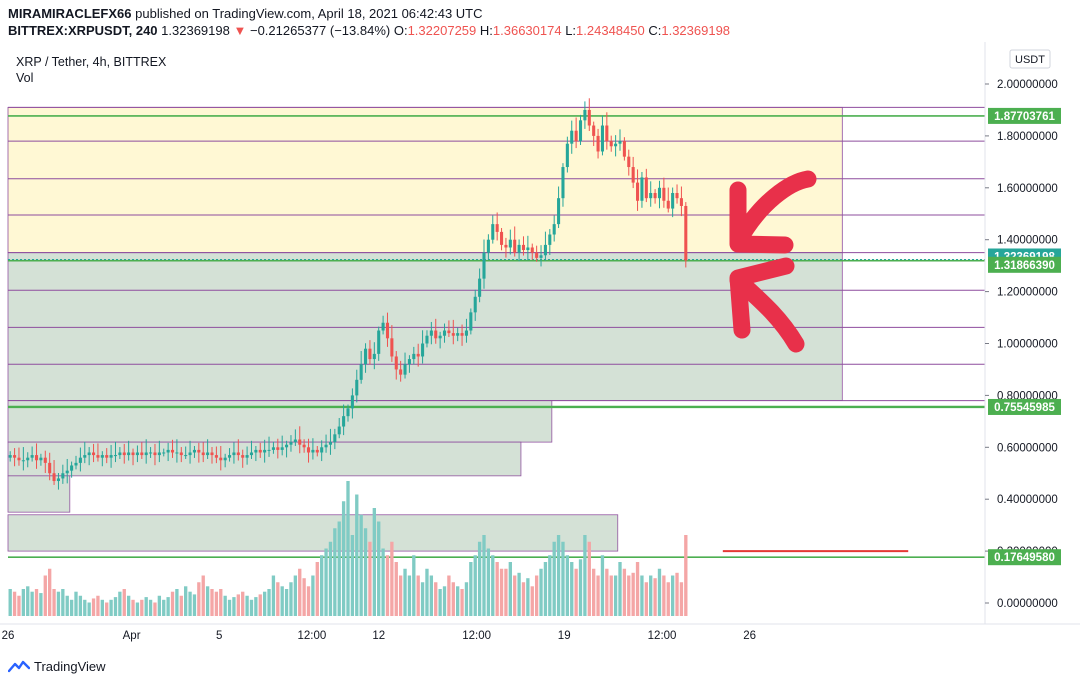  Describe the element at coordinates (70, 13) in the screenshot. I see `author-name: MIRAMIRACLEFX66` at that location.